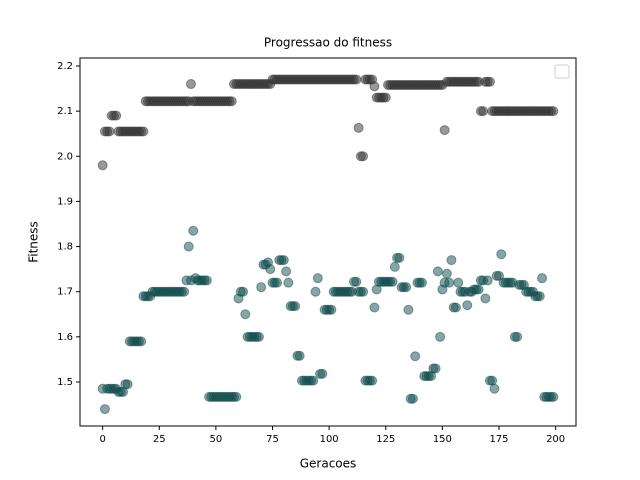 Image resolution: width=640 pixels, height=480 pixels. Describe the element at coordinates (442, 439) in the screenshot. I see `x-tick-label: 150` at that location.